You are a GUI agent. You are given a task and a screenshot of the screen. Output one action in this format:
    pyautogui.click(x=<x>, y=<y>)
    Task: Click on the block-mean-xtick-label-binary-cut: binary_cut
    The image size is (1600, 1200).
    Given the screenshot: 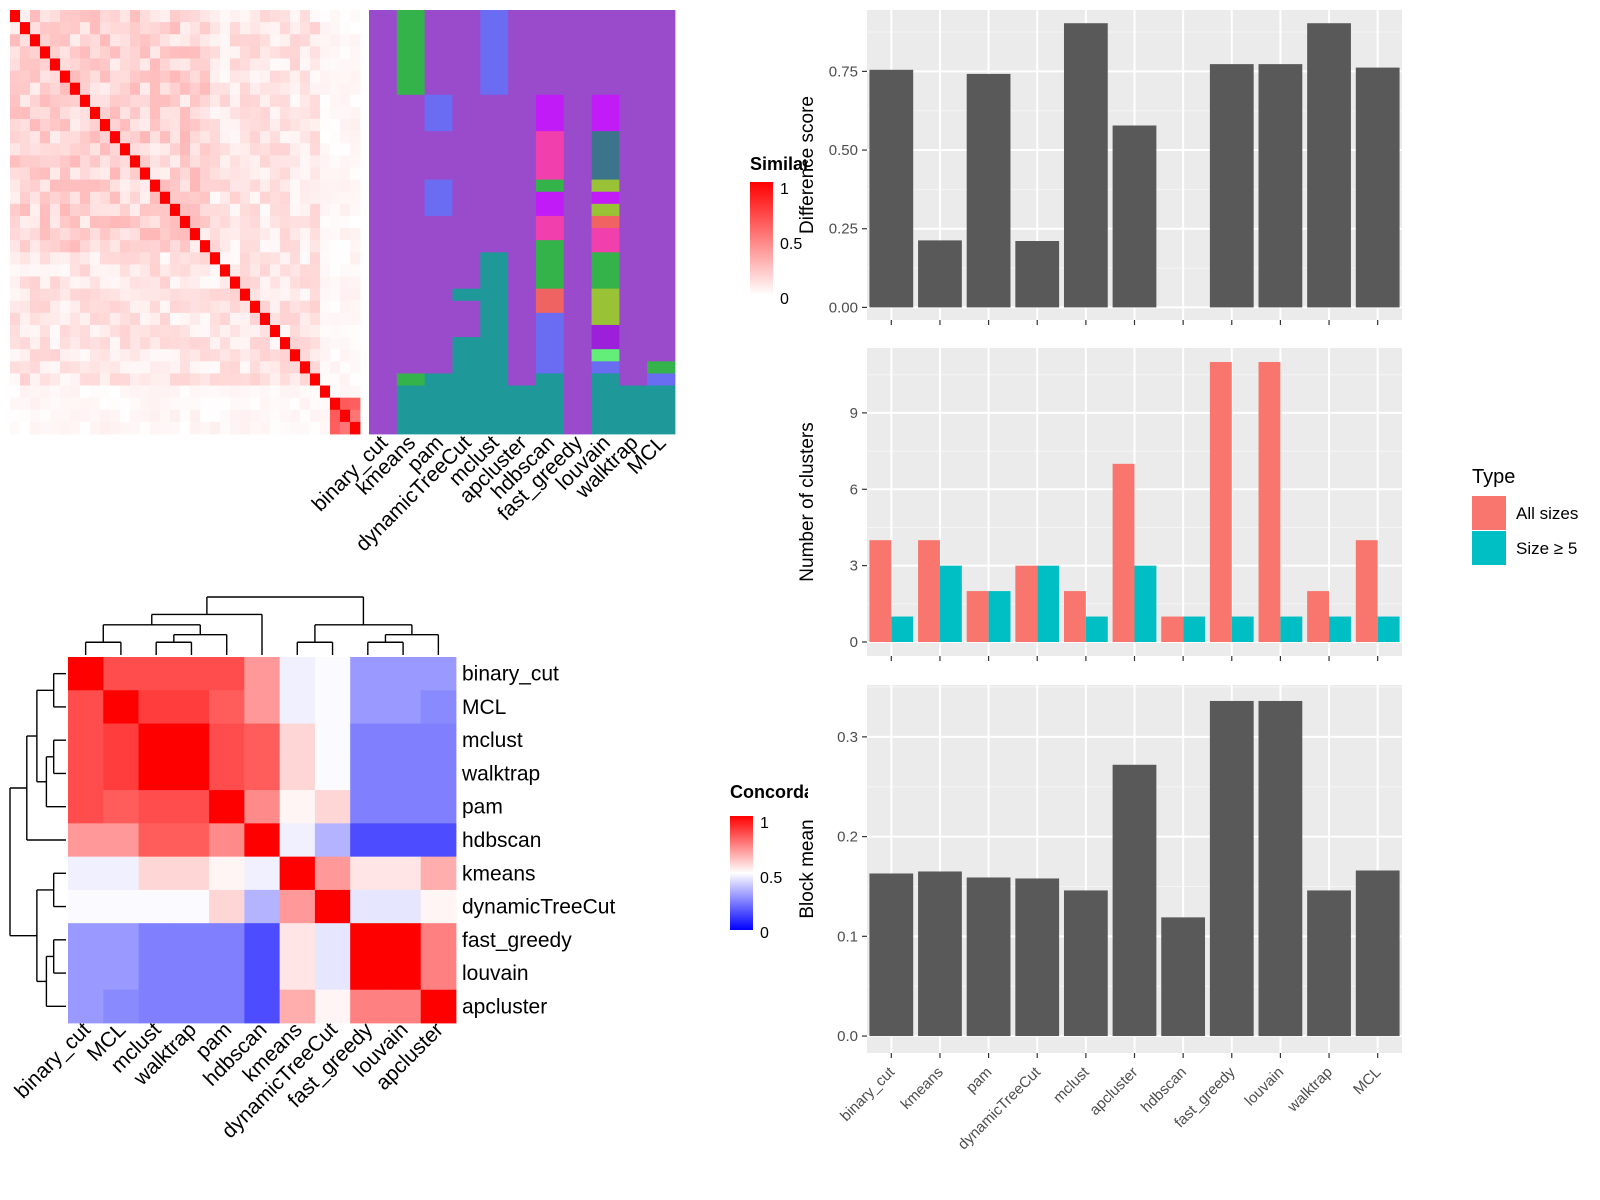 What is the action you would take?
    pyautogui.click(x=868, y=1094)
    